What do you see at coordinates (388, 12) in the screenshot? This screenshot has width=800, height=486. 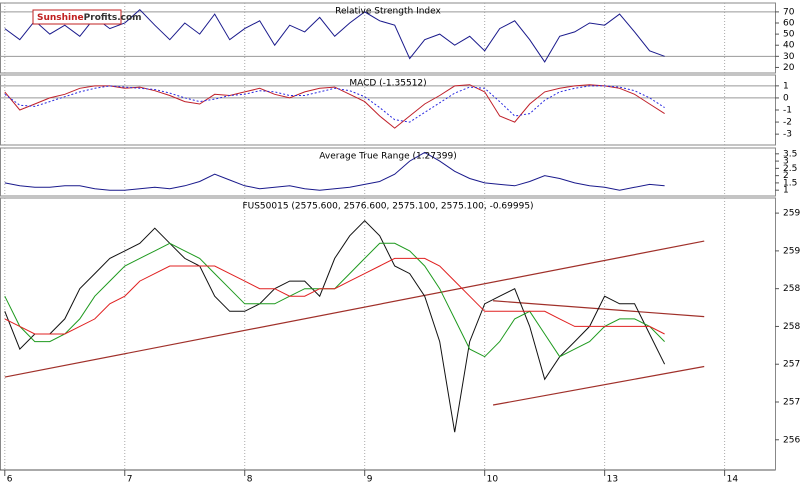 I see `panel-title: Relative Strength Index` at bounding box center [388, 12].